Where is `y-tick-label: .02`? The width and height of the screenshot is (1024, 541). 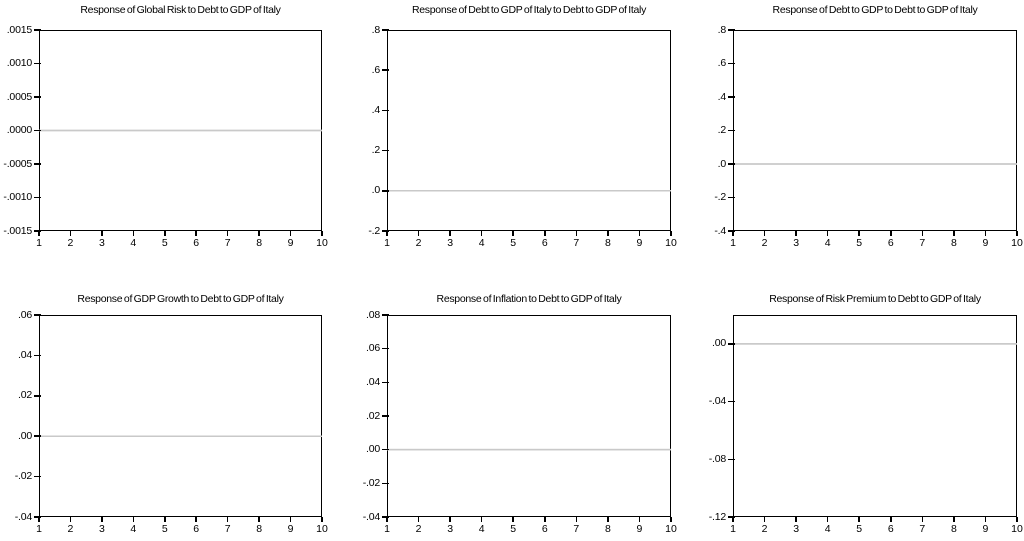
y-tick-label: .02 is located at coordinates (373, 415).